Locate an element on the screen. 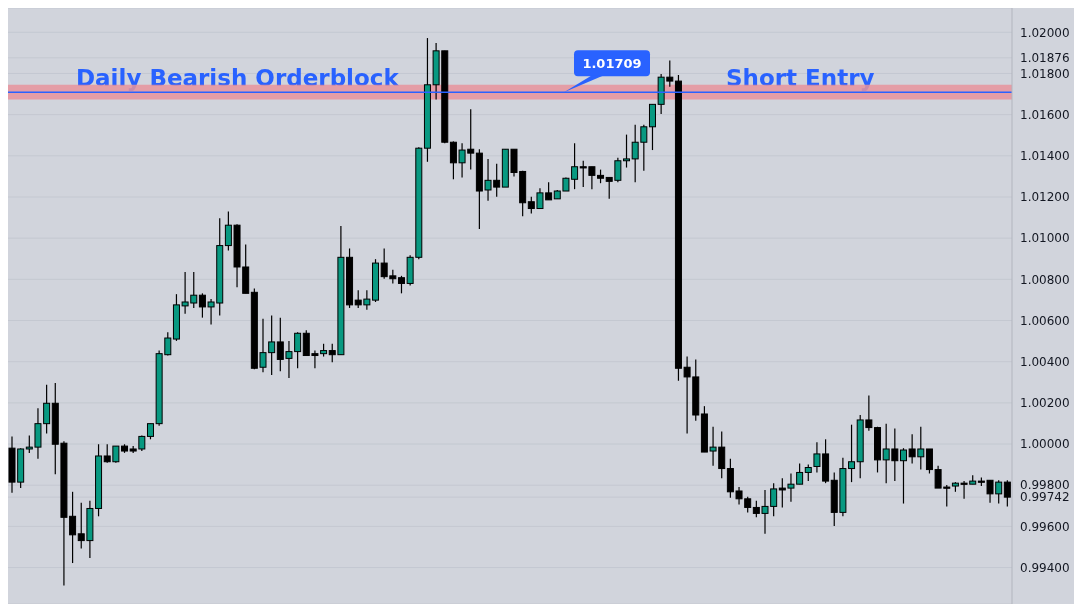  y-tick-label: 1.00200 is located at coordinates (1045, 403).